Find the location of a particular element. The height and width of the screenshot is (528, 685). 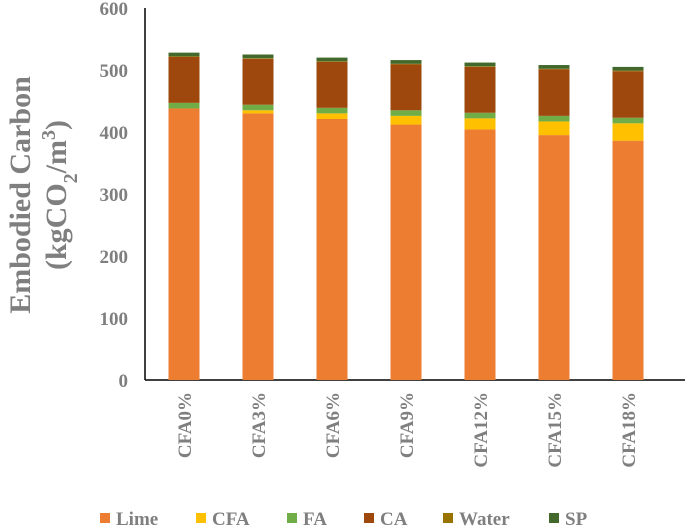

x-tick-label: CFA12% is located at coordinates (481, 430).